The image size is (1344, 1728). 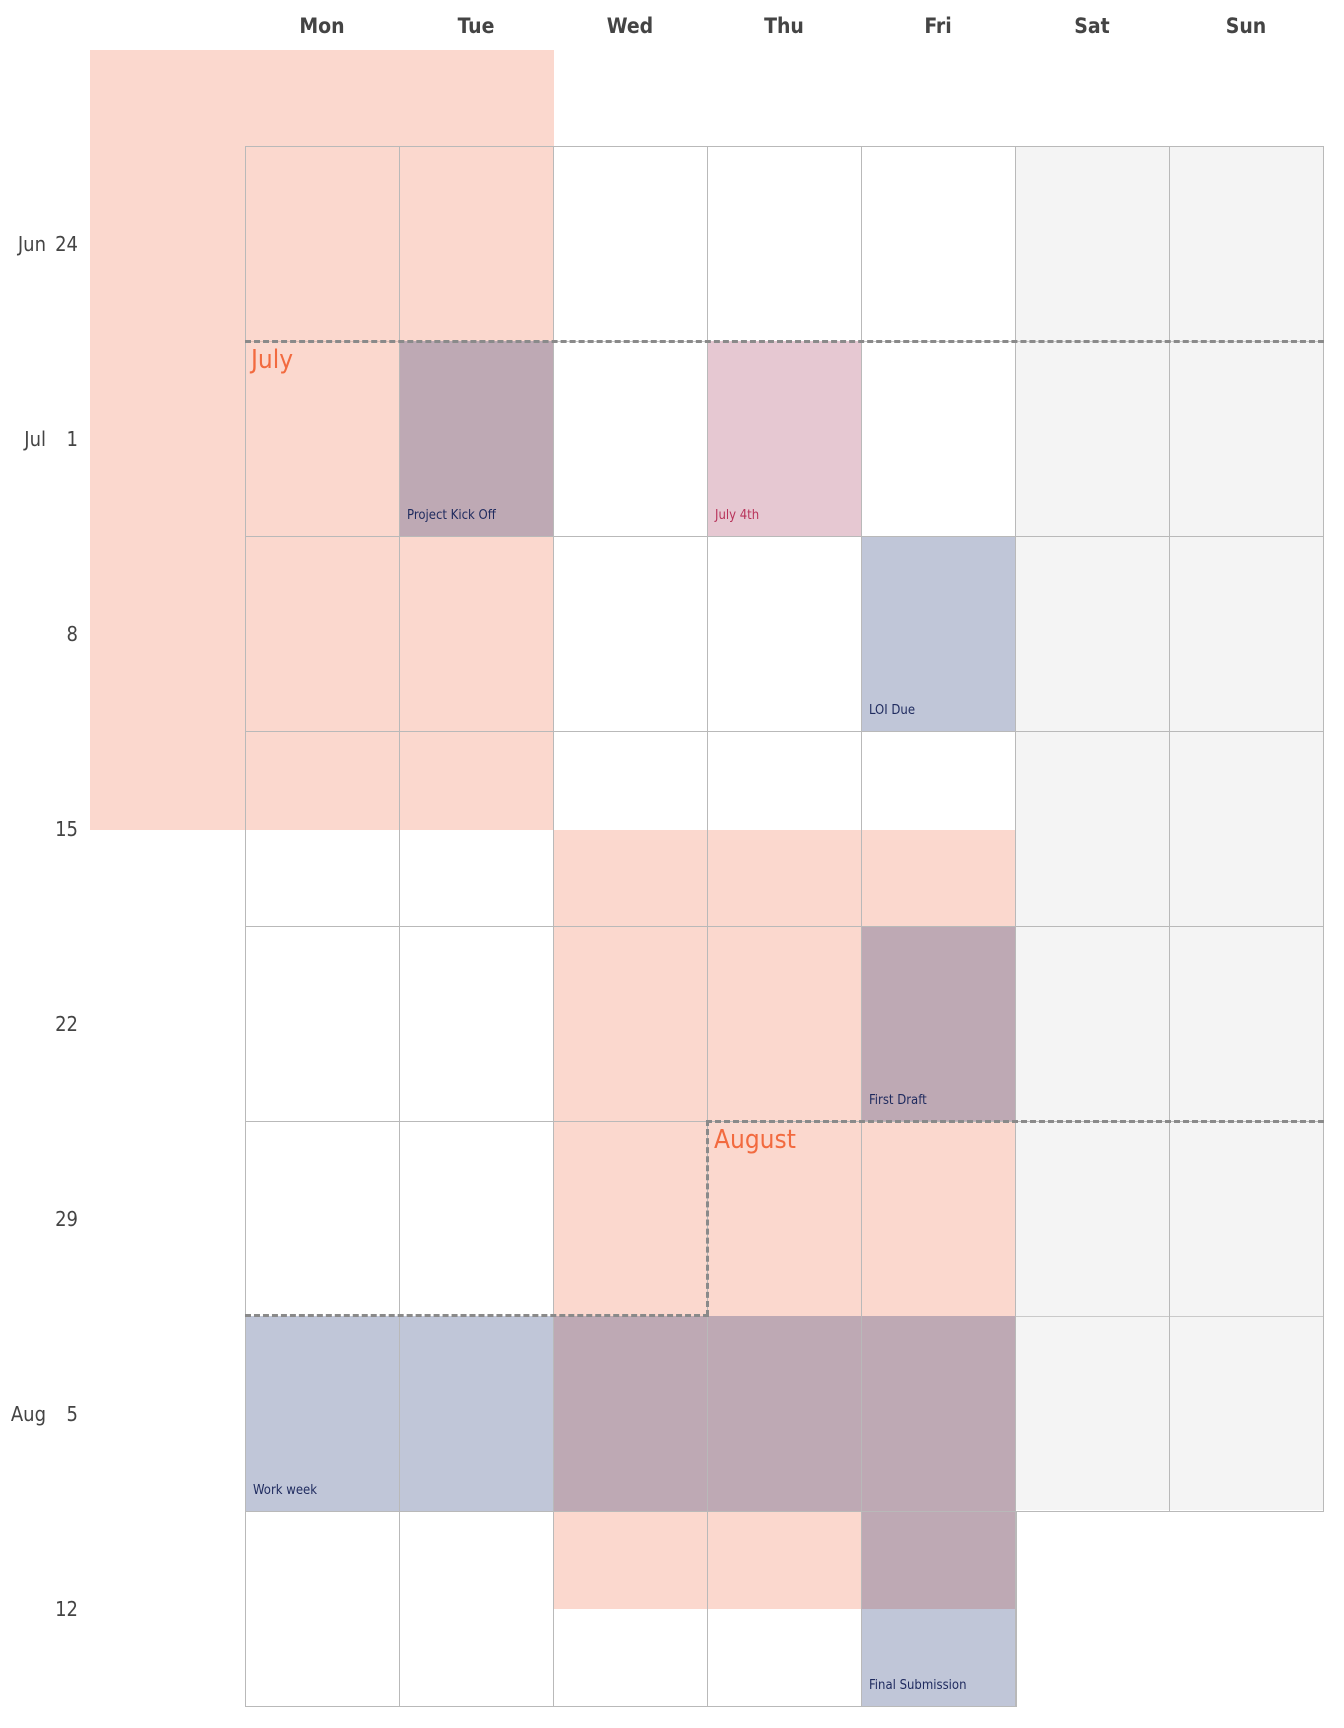 I want to click on day-header-tue: Tue, so click(x=476, y=26).